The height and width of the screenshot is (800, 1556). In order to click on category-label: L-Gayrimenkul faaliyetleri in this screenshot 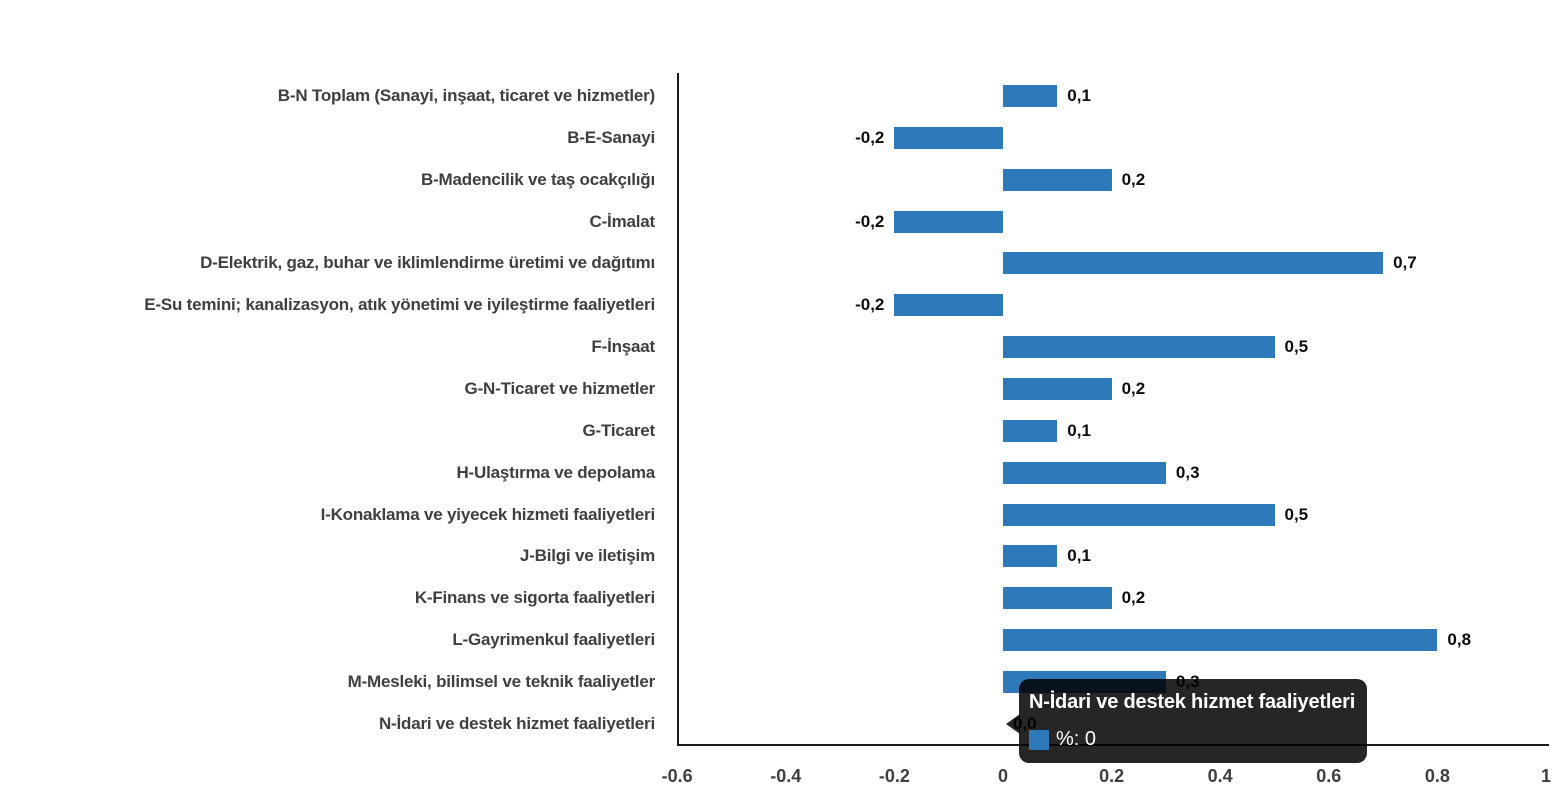, I will do `click(553, 640)`.